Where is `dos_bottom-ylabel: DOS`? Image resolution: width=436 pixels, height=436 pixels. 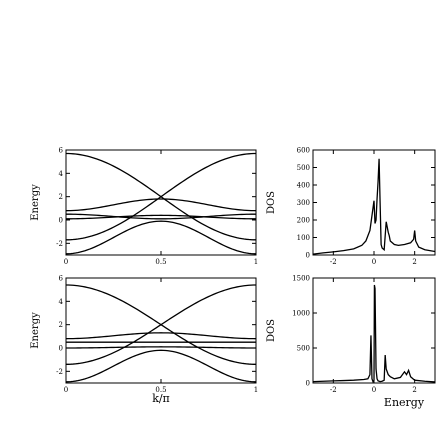 dos_bottom-ylabel: DOS is located at coordinates (271, 330).